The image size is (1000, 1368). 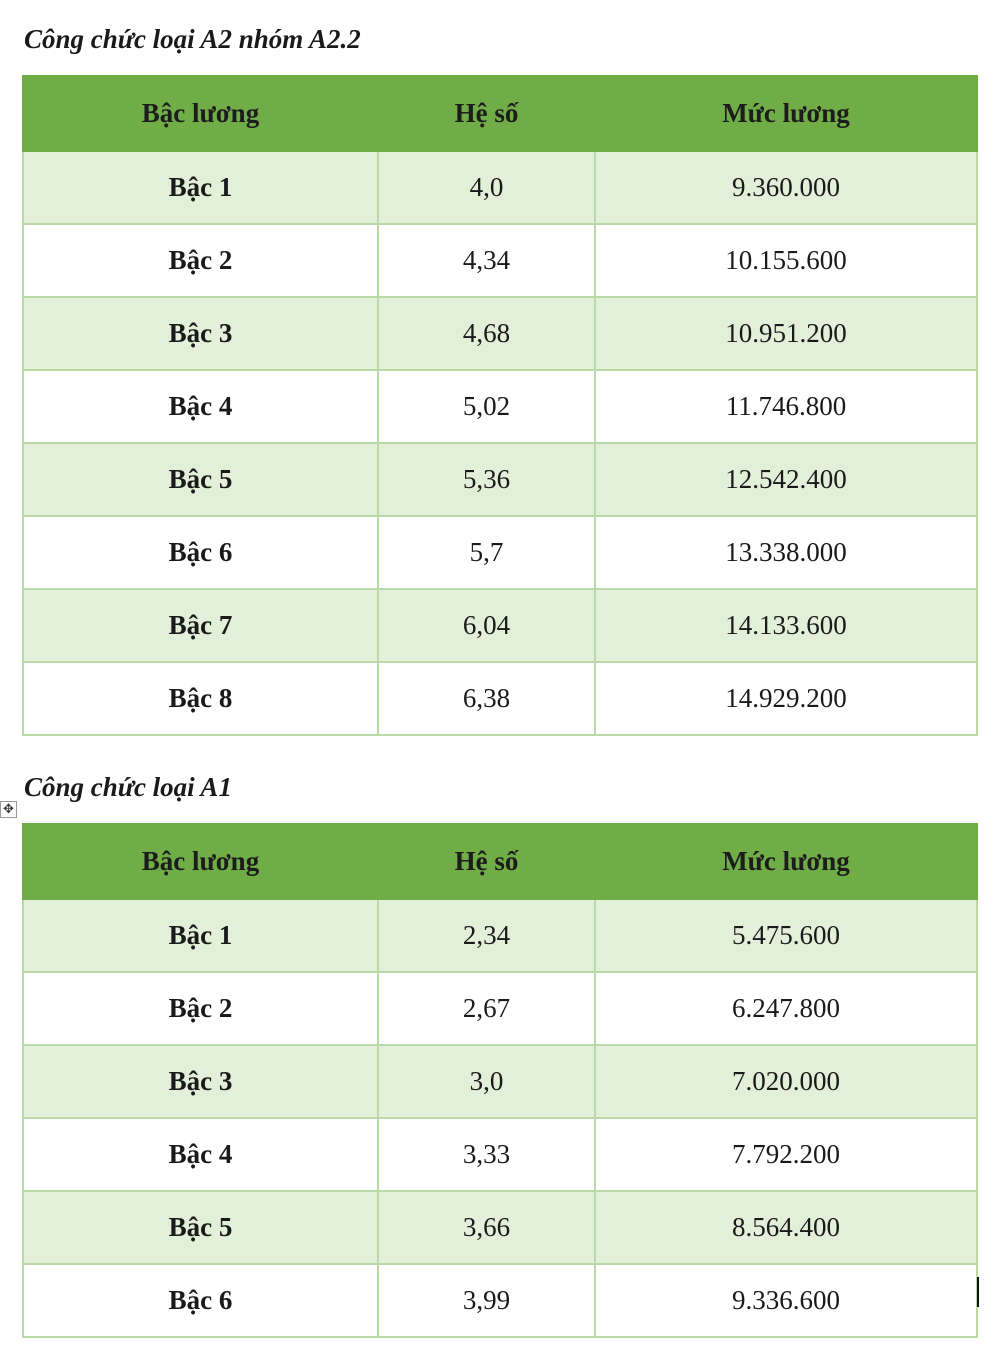 I want to click on table-row: Bậc 6 5,7 13.338.000, so click(x=500, y=552).